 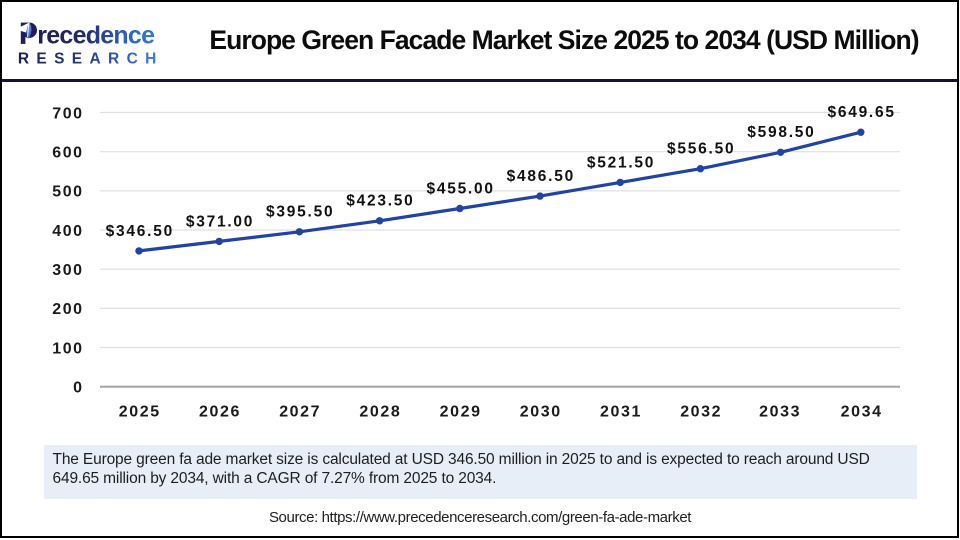 What do you see at coordinates (861, 112) in the screenshot?
I see `svg-text: $649.65` at bounding box center [861, 112].